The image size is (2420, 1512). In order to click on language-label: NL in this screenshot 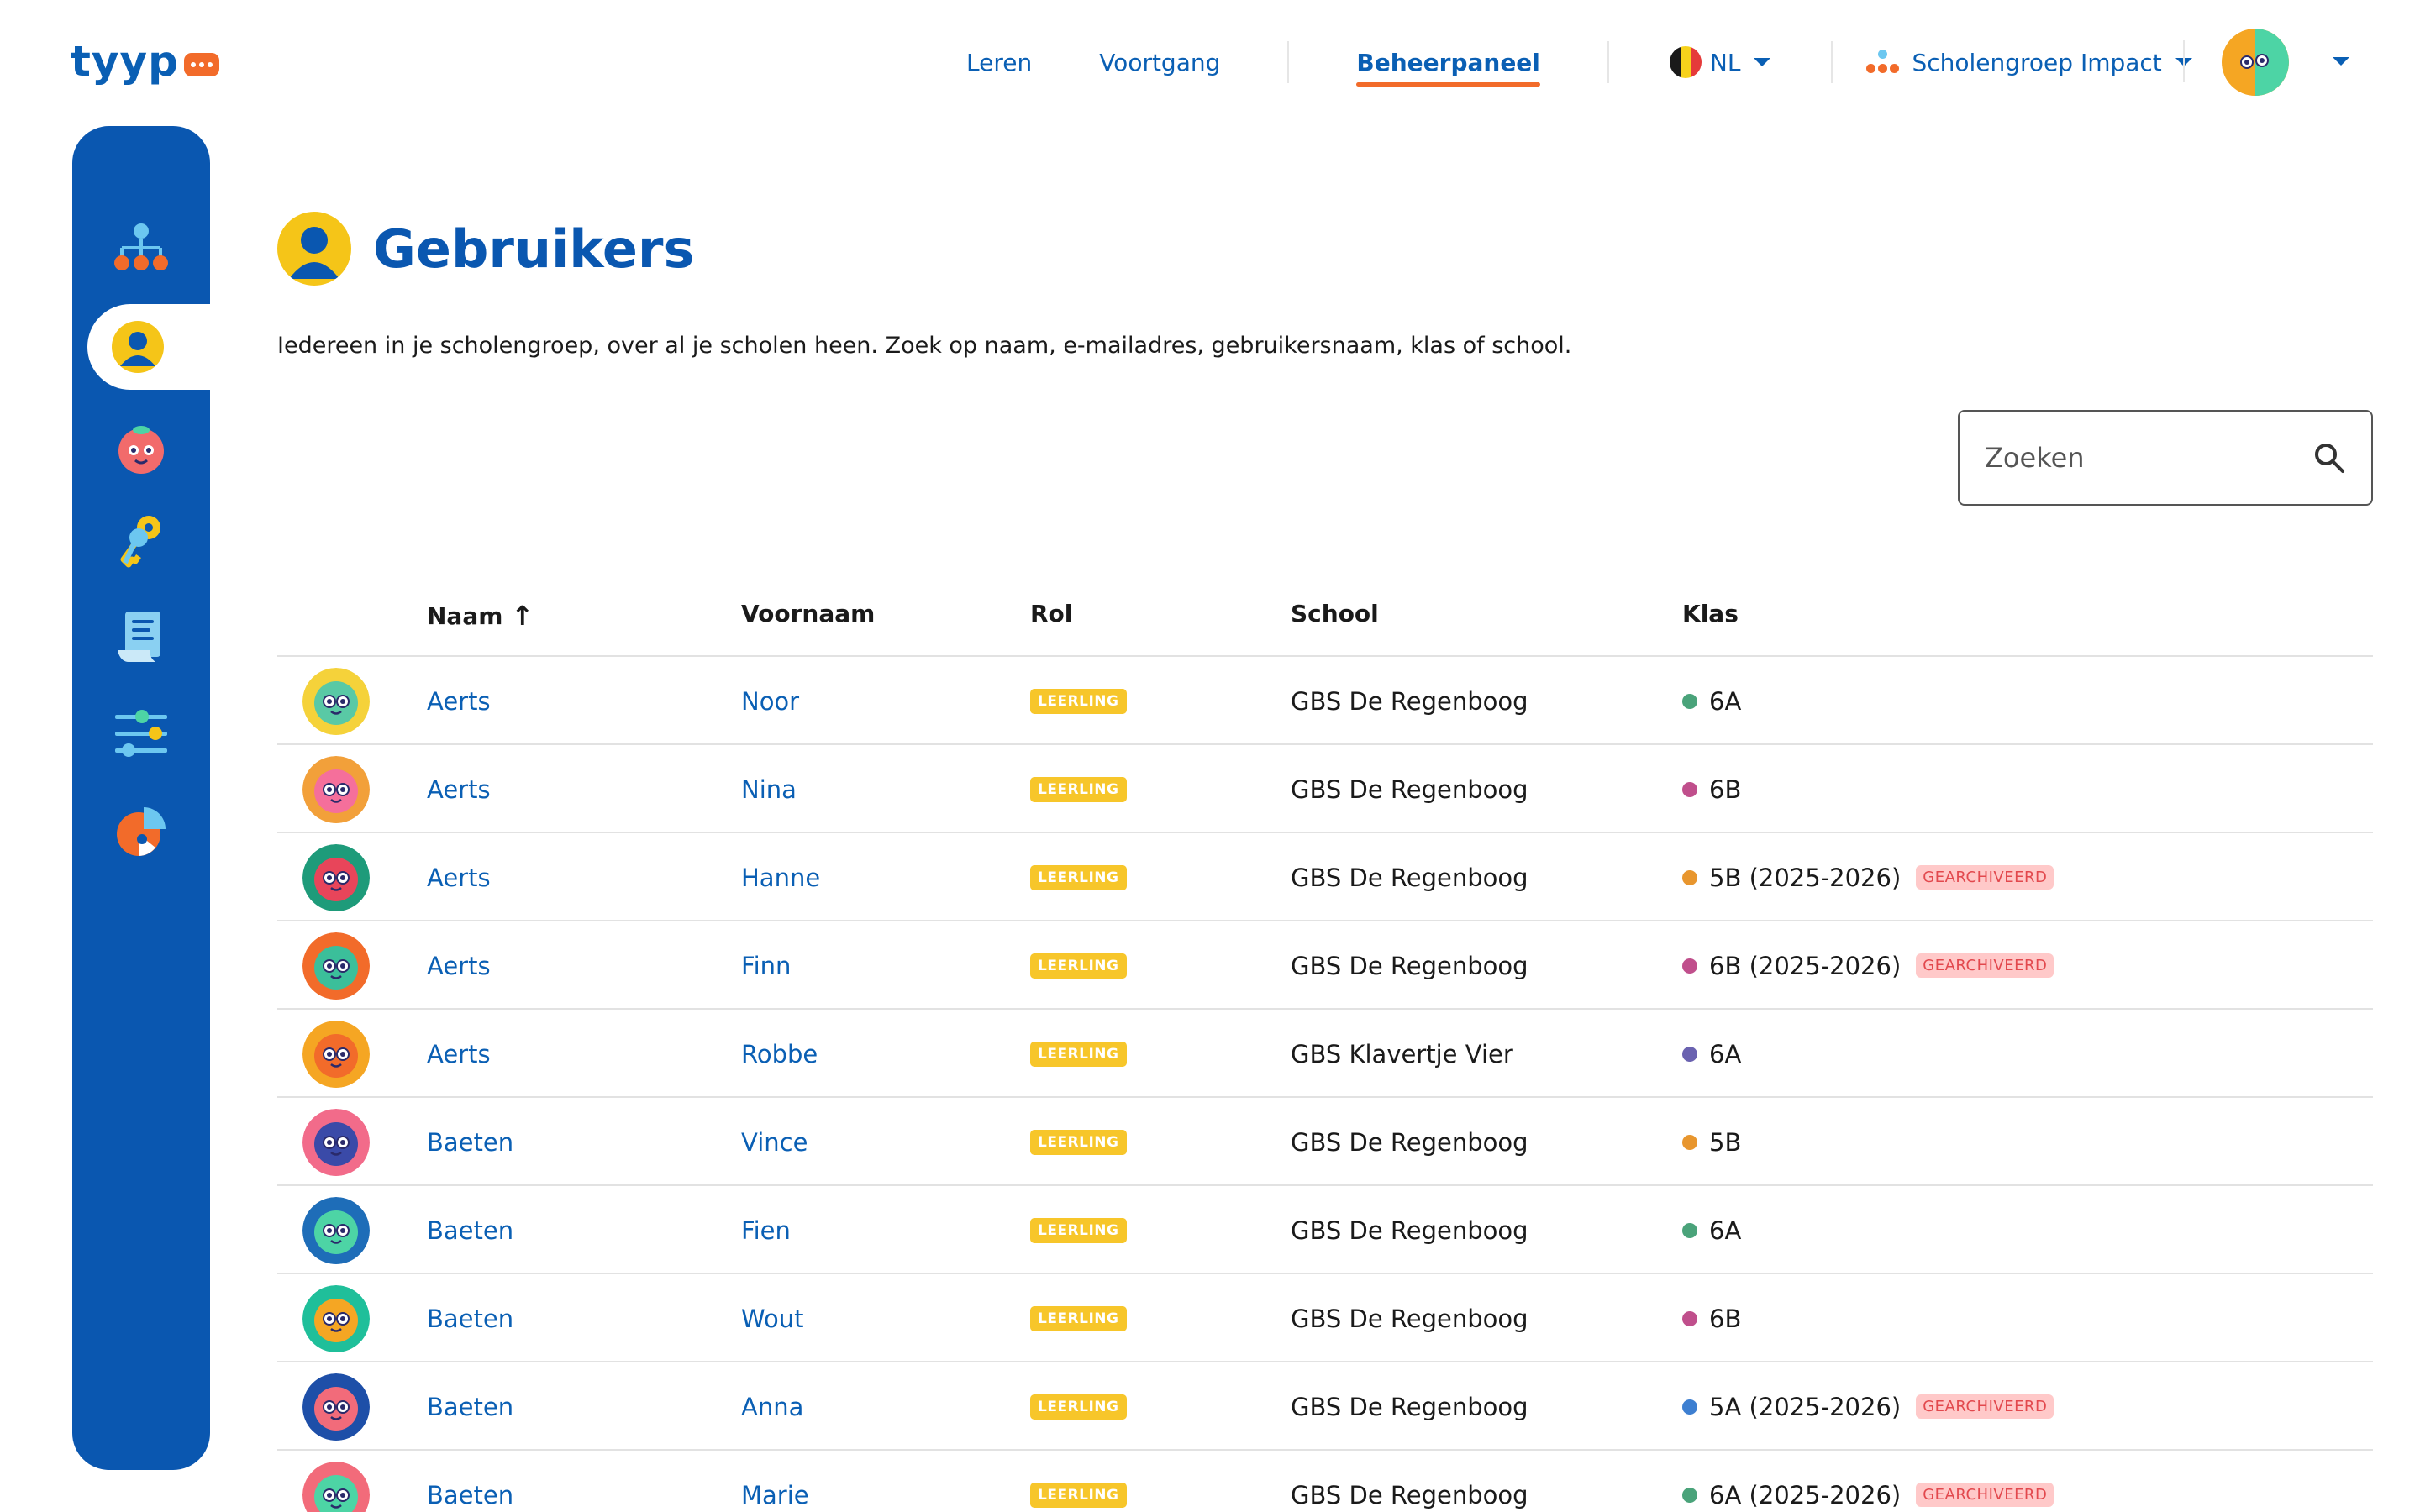, I will do `click(1725, 62)`.